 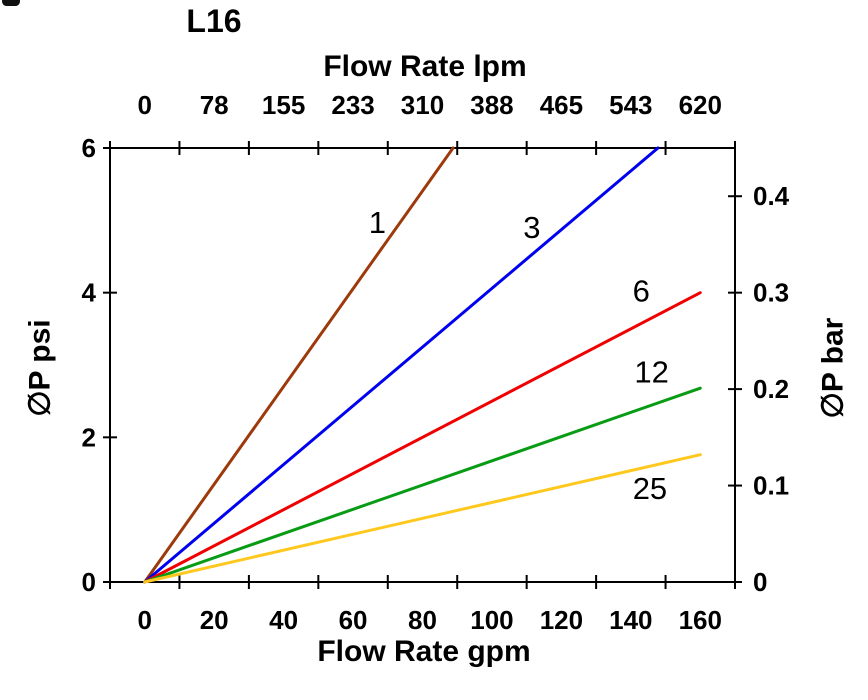 I want to click on top-axis-tick-label: 78, so click(x=214, y=105).